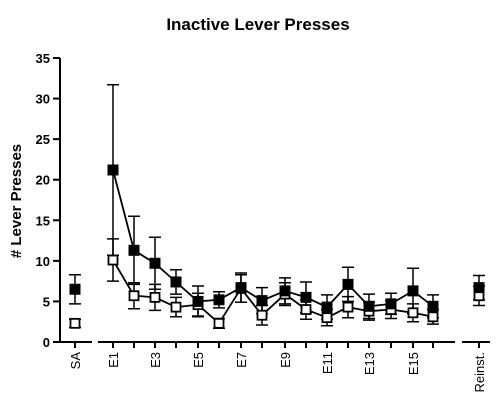  I want to click on y-tick-label: 15, so click(43, 220).